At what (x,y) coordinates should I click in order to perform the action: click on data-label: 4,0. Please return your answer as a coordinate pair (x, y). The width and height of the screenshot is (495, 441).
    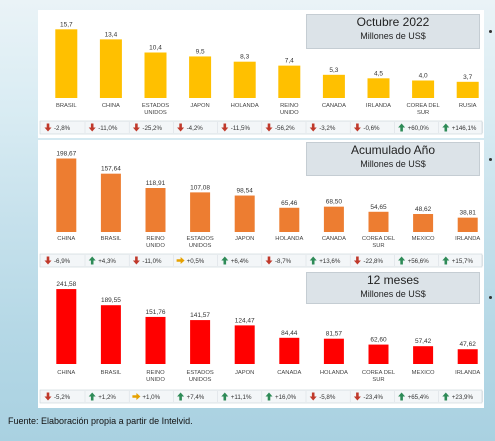
    Looking at the image, I should click on (423, 76).